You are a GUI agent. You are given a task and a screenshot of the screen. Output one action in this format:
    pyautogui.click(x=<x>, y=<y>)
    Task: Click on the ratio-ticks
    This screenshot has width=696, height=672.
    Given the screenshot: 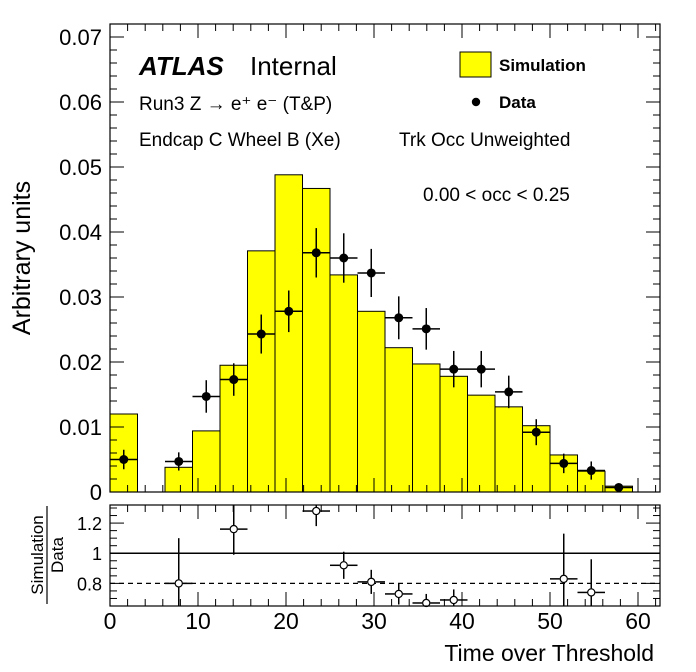 What is the action you would take?
    pyautogui.click(x=384, y=555)
    